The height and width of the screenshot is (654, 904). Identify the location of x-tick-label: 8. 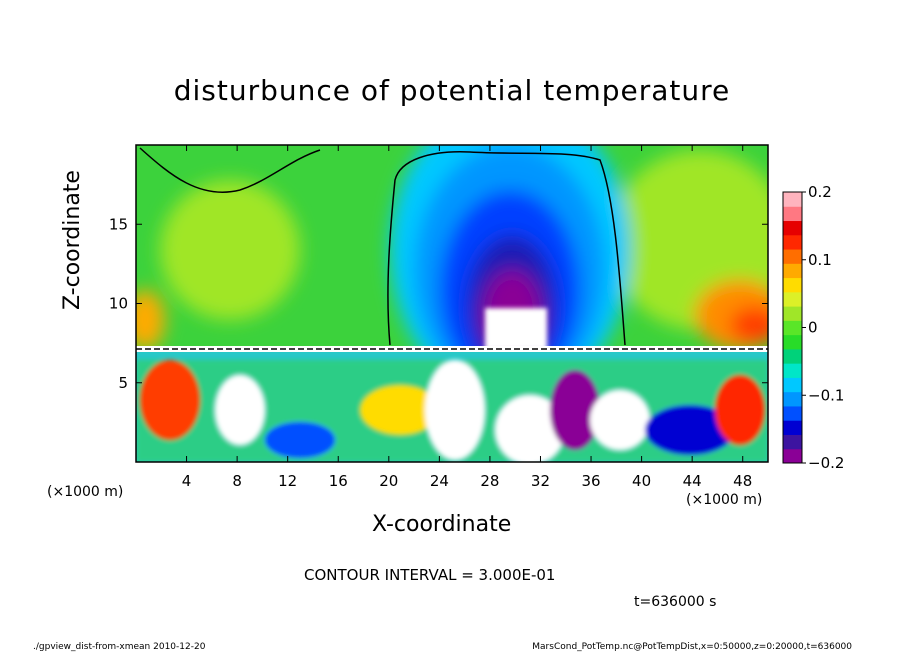
(237, 481).